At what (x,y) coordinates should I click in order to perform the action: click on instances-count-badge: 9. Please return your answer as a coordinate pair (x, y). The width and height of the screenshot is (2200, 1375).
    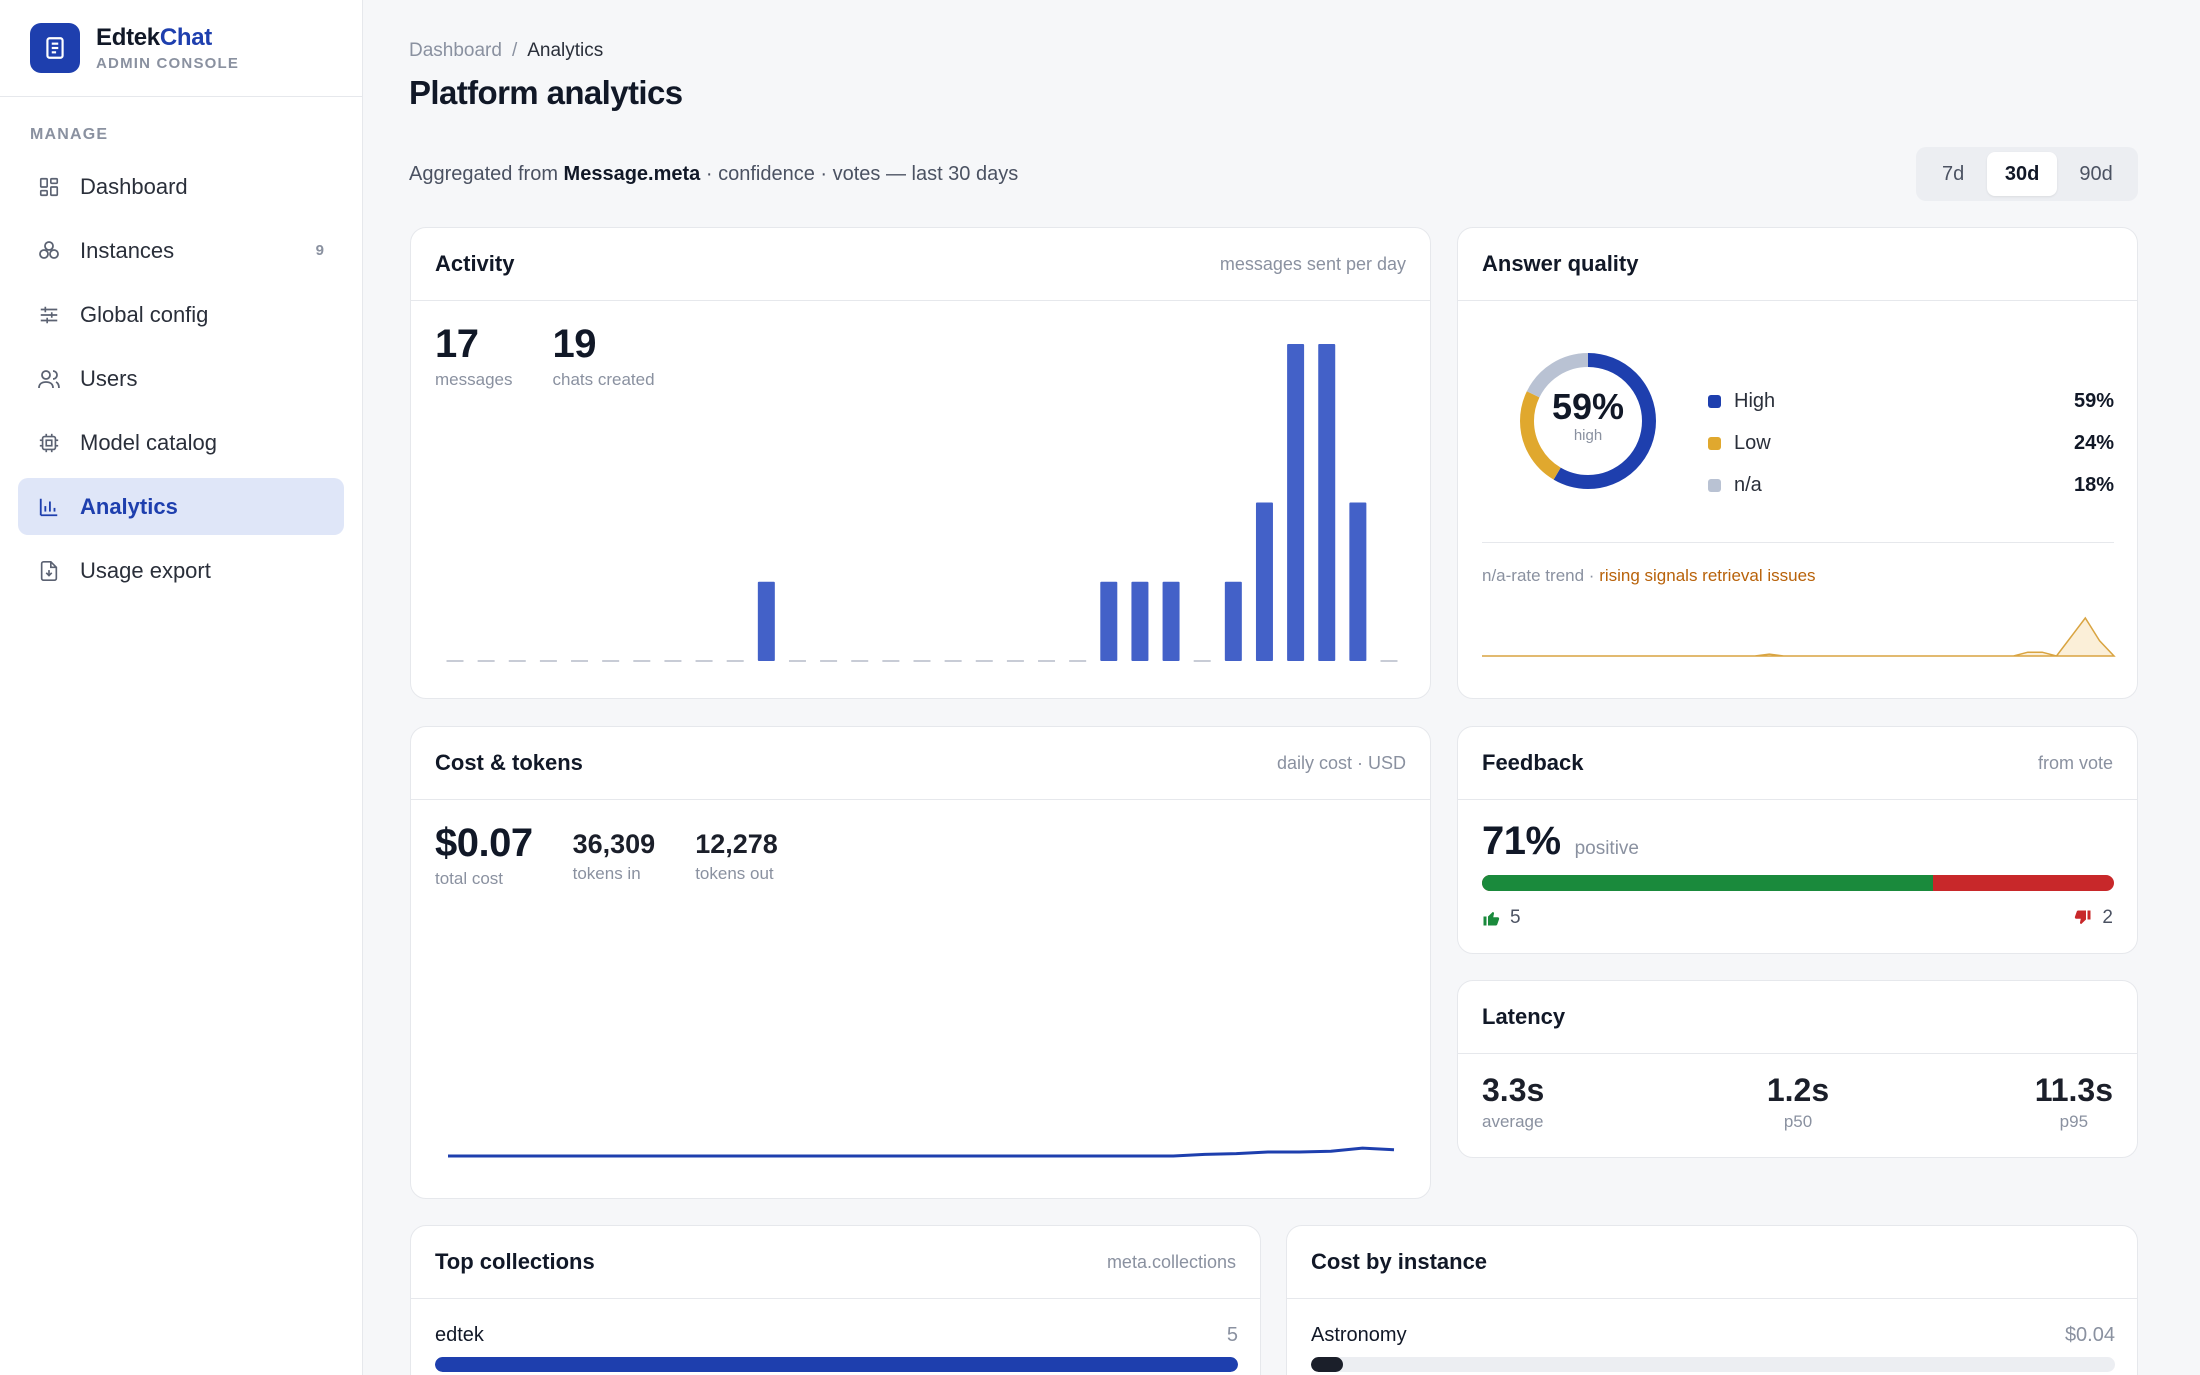
    Looking at the image, I should click on (319, 250).